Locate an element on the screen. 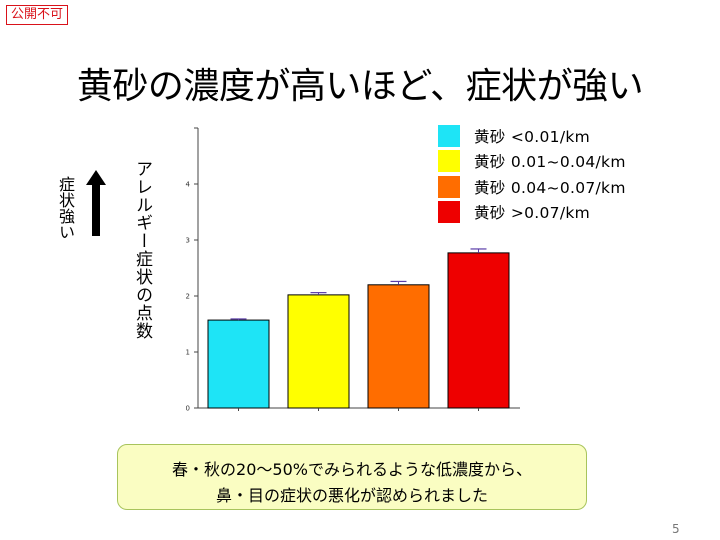 The image size is (720, 540). legend-item: 黄砂 0.04~0.07/km is located at coordinates (532, 186).